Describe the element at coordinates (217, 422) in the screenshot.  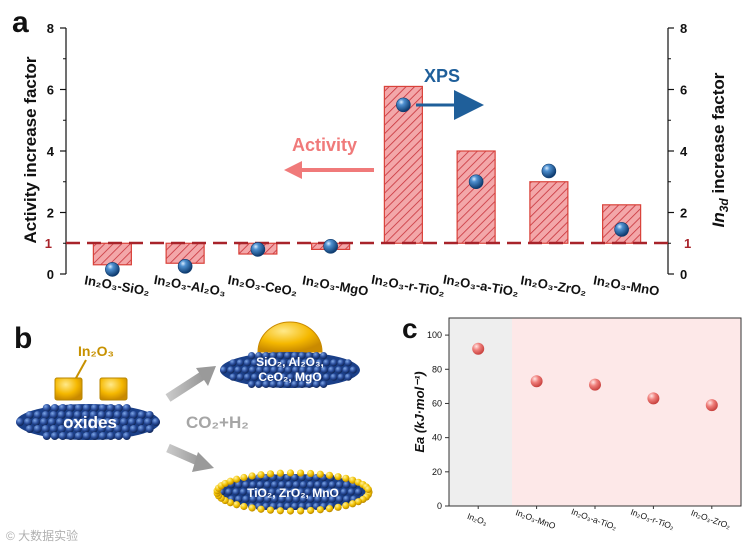
I see `co2-h2-label: CO₂+H₂` at that location.